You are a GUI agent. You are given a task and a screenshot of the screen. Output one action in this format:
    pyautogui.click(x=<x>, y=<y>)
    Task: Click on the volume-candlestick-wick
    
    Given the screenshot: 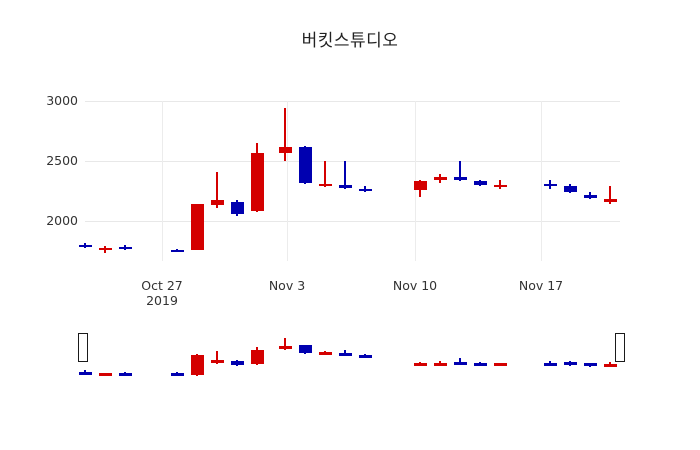 What is the action you would take?
    pyautogui.click(x=217, y=358)
    